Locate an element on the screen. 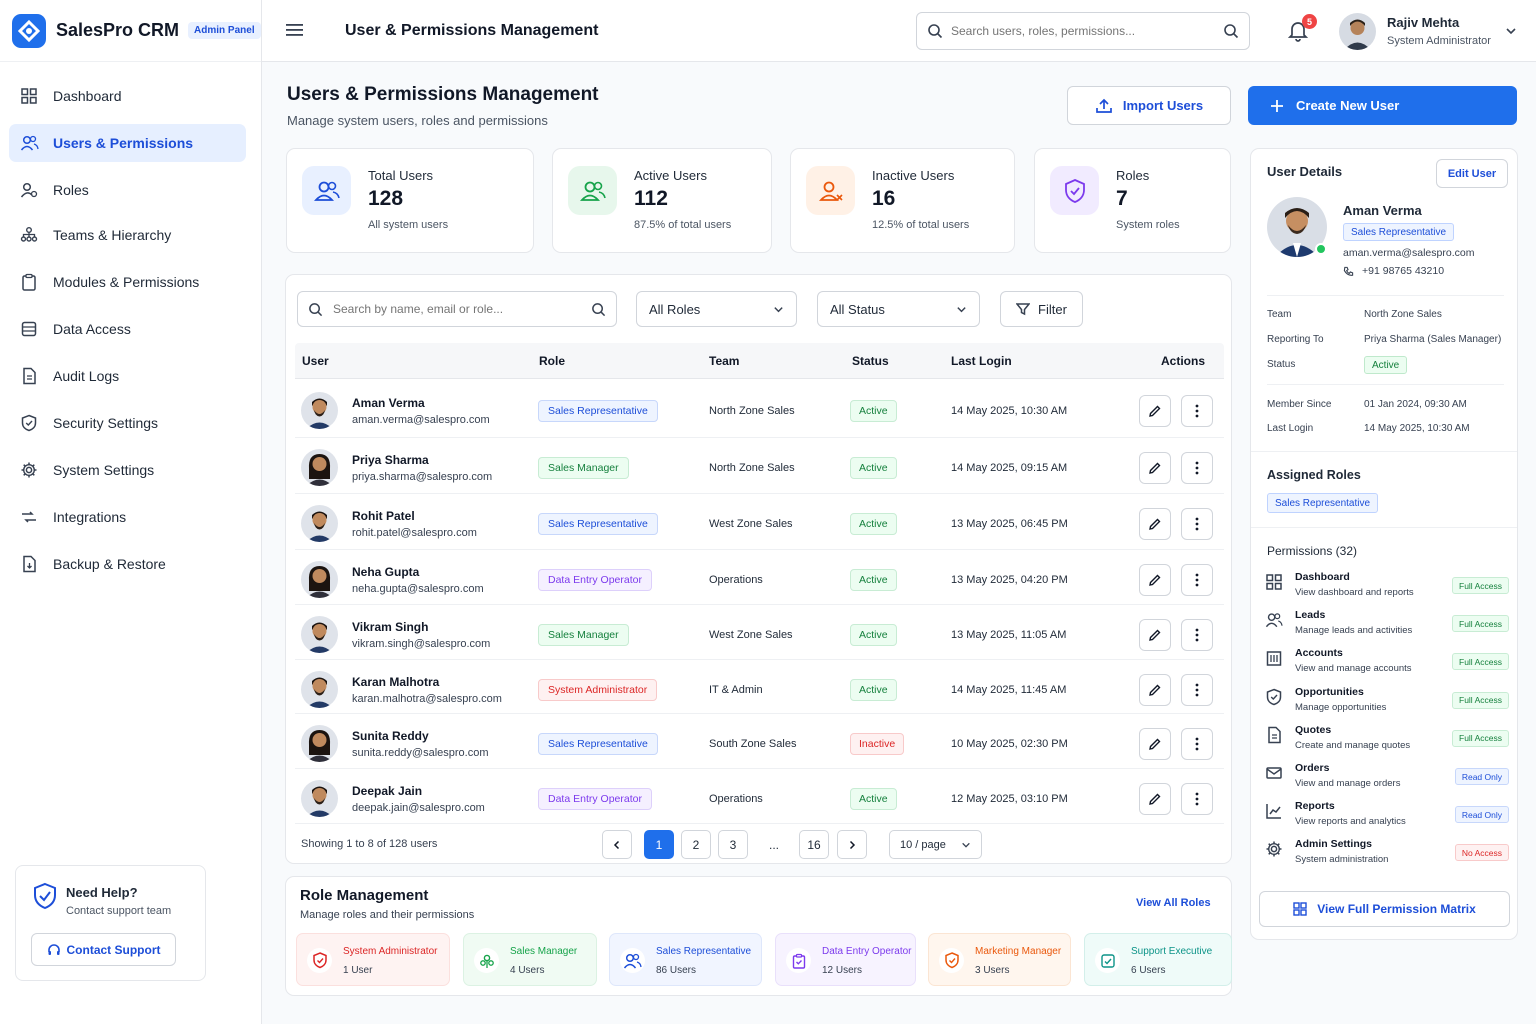 The height and width of the screenshot is (1024, 1536). user-name: Aman Verma is located at coordinates (388, 403).